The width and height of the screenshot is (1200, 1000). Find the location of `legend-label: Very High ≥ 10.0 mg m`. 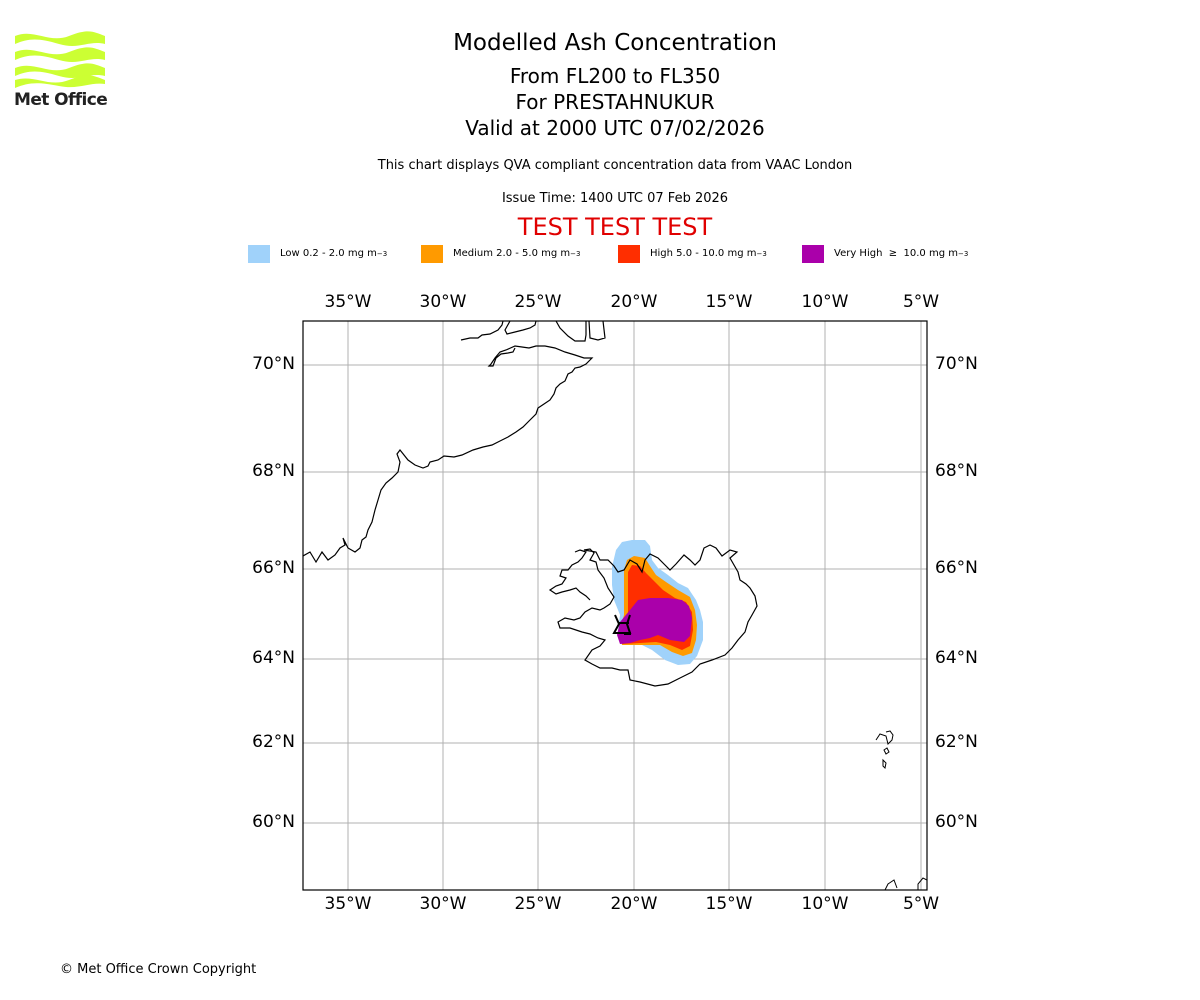

legend-label: Very High ≥ 10.0 mg m is located at coordinates (896, 253).